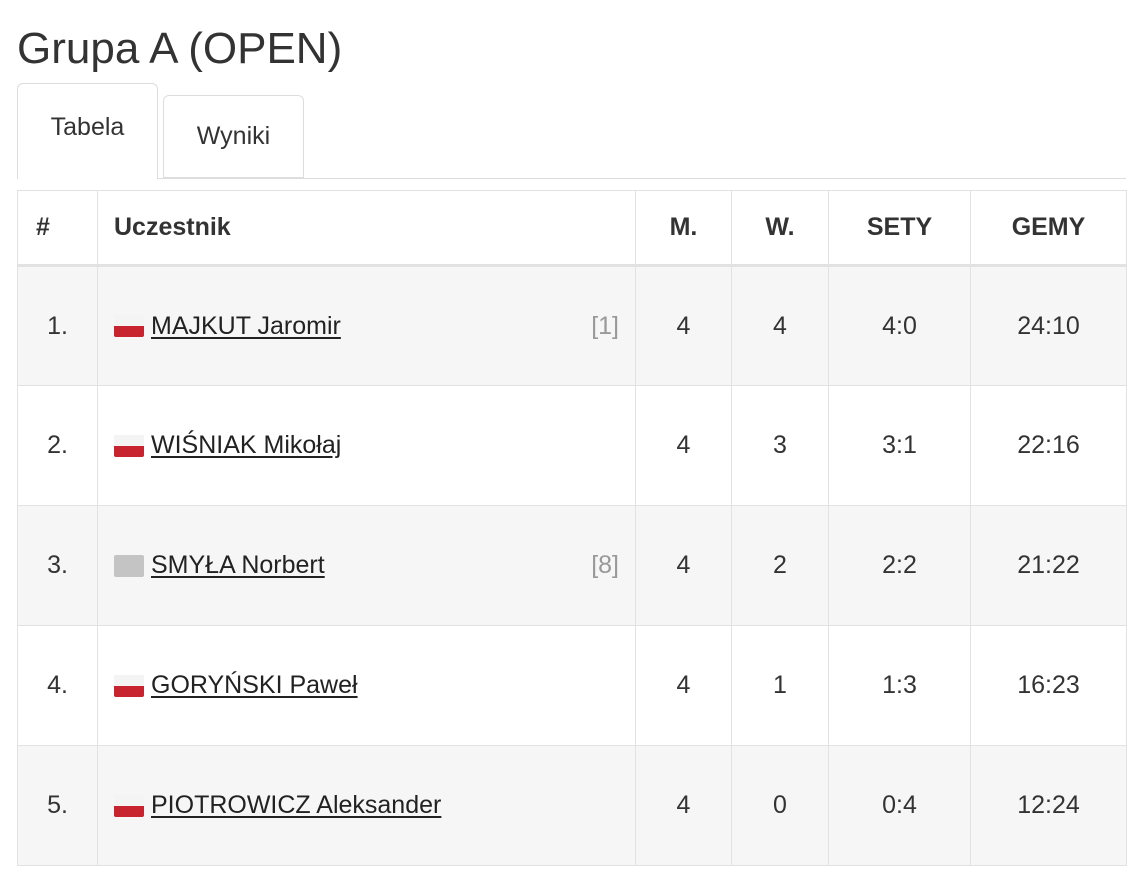 The height and width of the screenshot is (882, 1148). What do you see at coordinates (1048, 228) in the screenshot?
I see `header-games: GEMY` at bounding box center [1048, 228].